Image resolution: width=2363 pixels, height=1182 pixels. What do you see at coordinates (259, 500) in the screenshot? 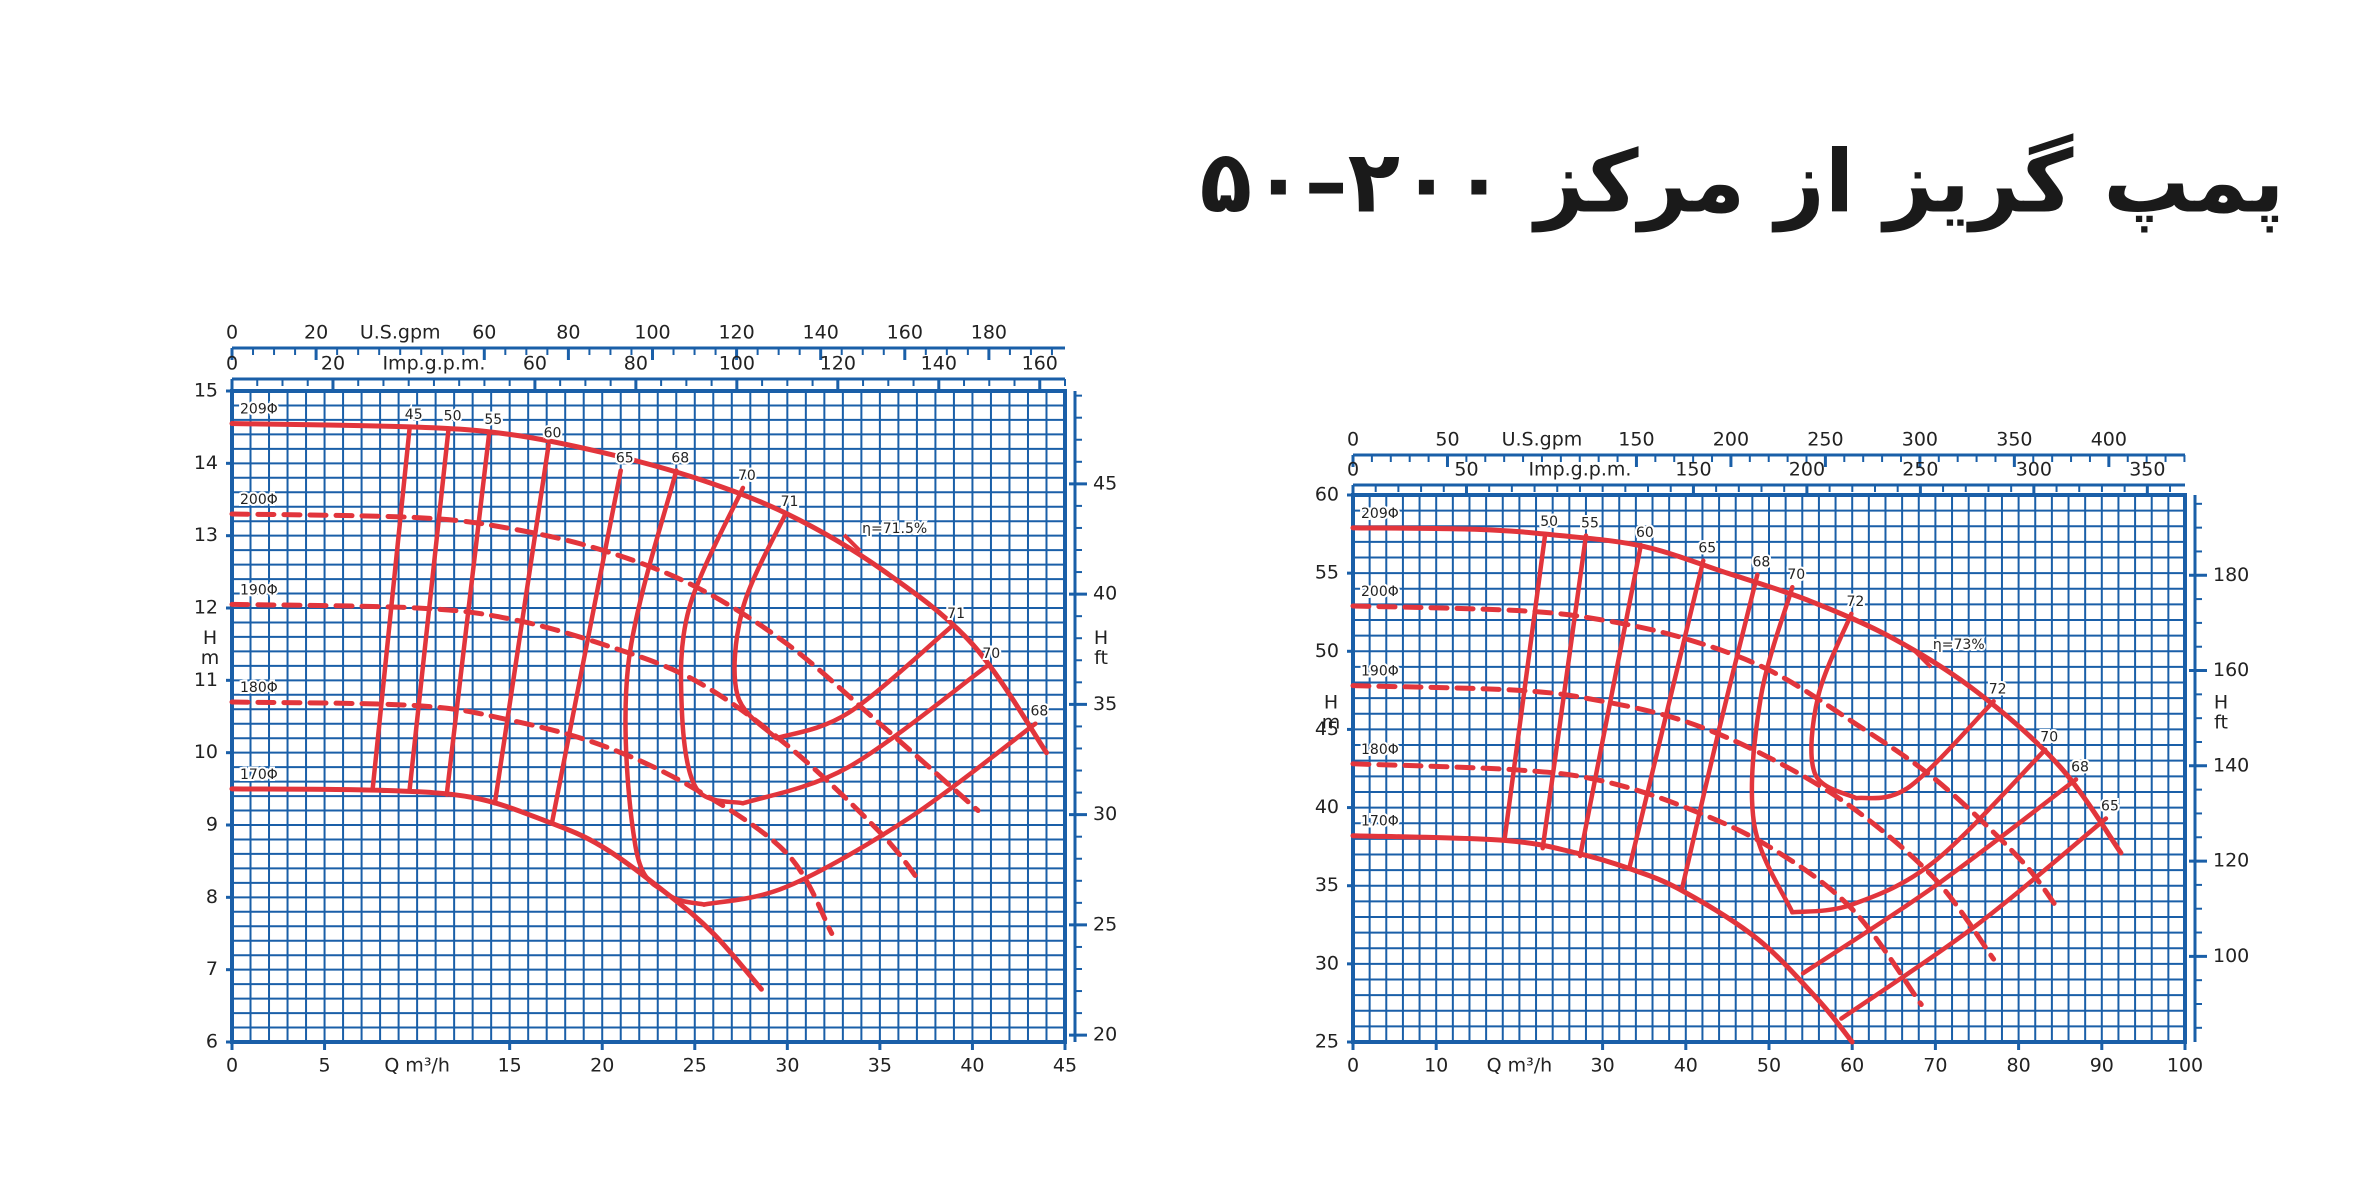
I see `impeller-label: 200Φ` at bounding box center [259, 500].